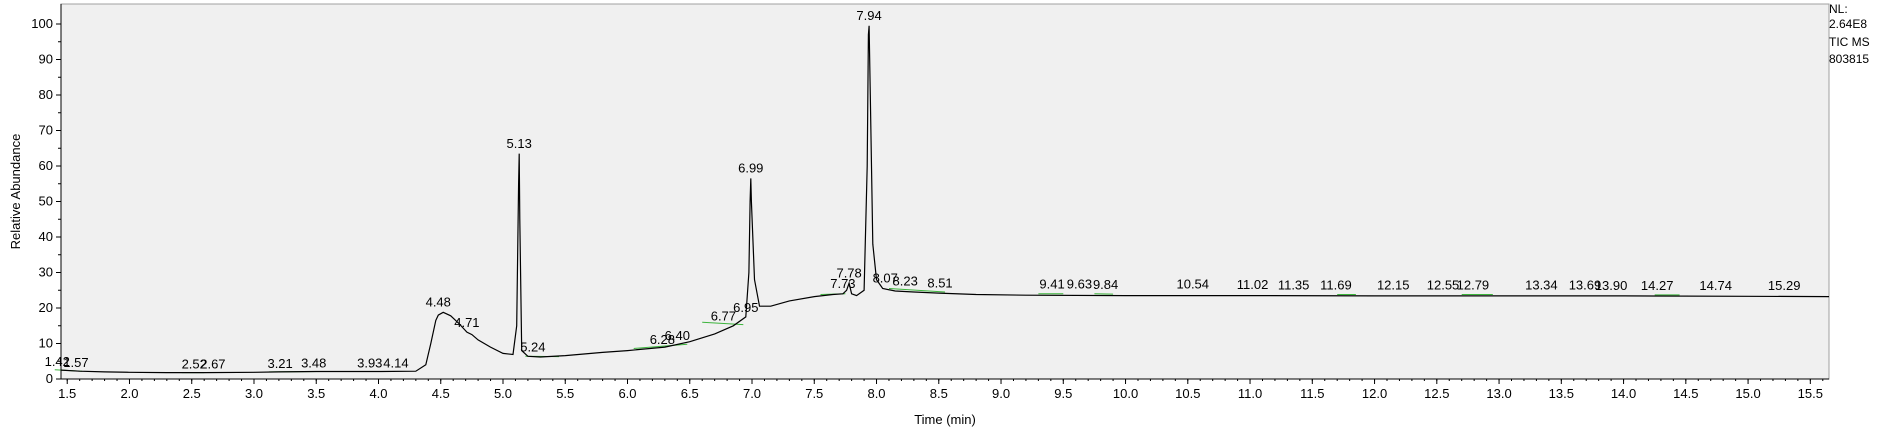 The width and height of the screenshot is (1881, 433). I want to click on x-tick-label: 1.5, so click(67, 393).